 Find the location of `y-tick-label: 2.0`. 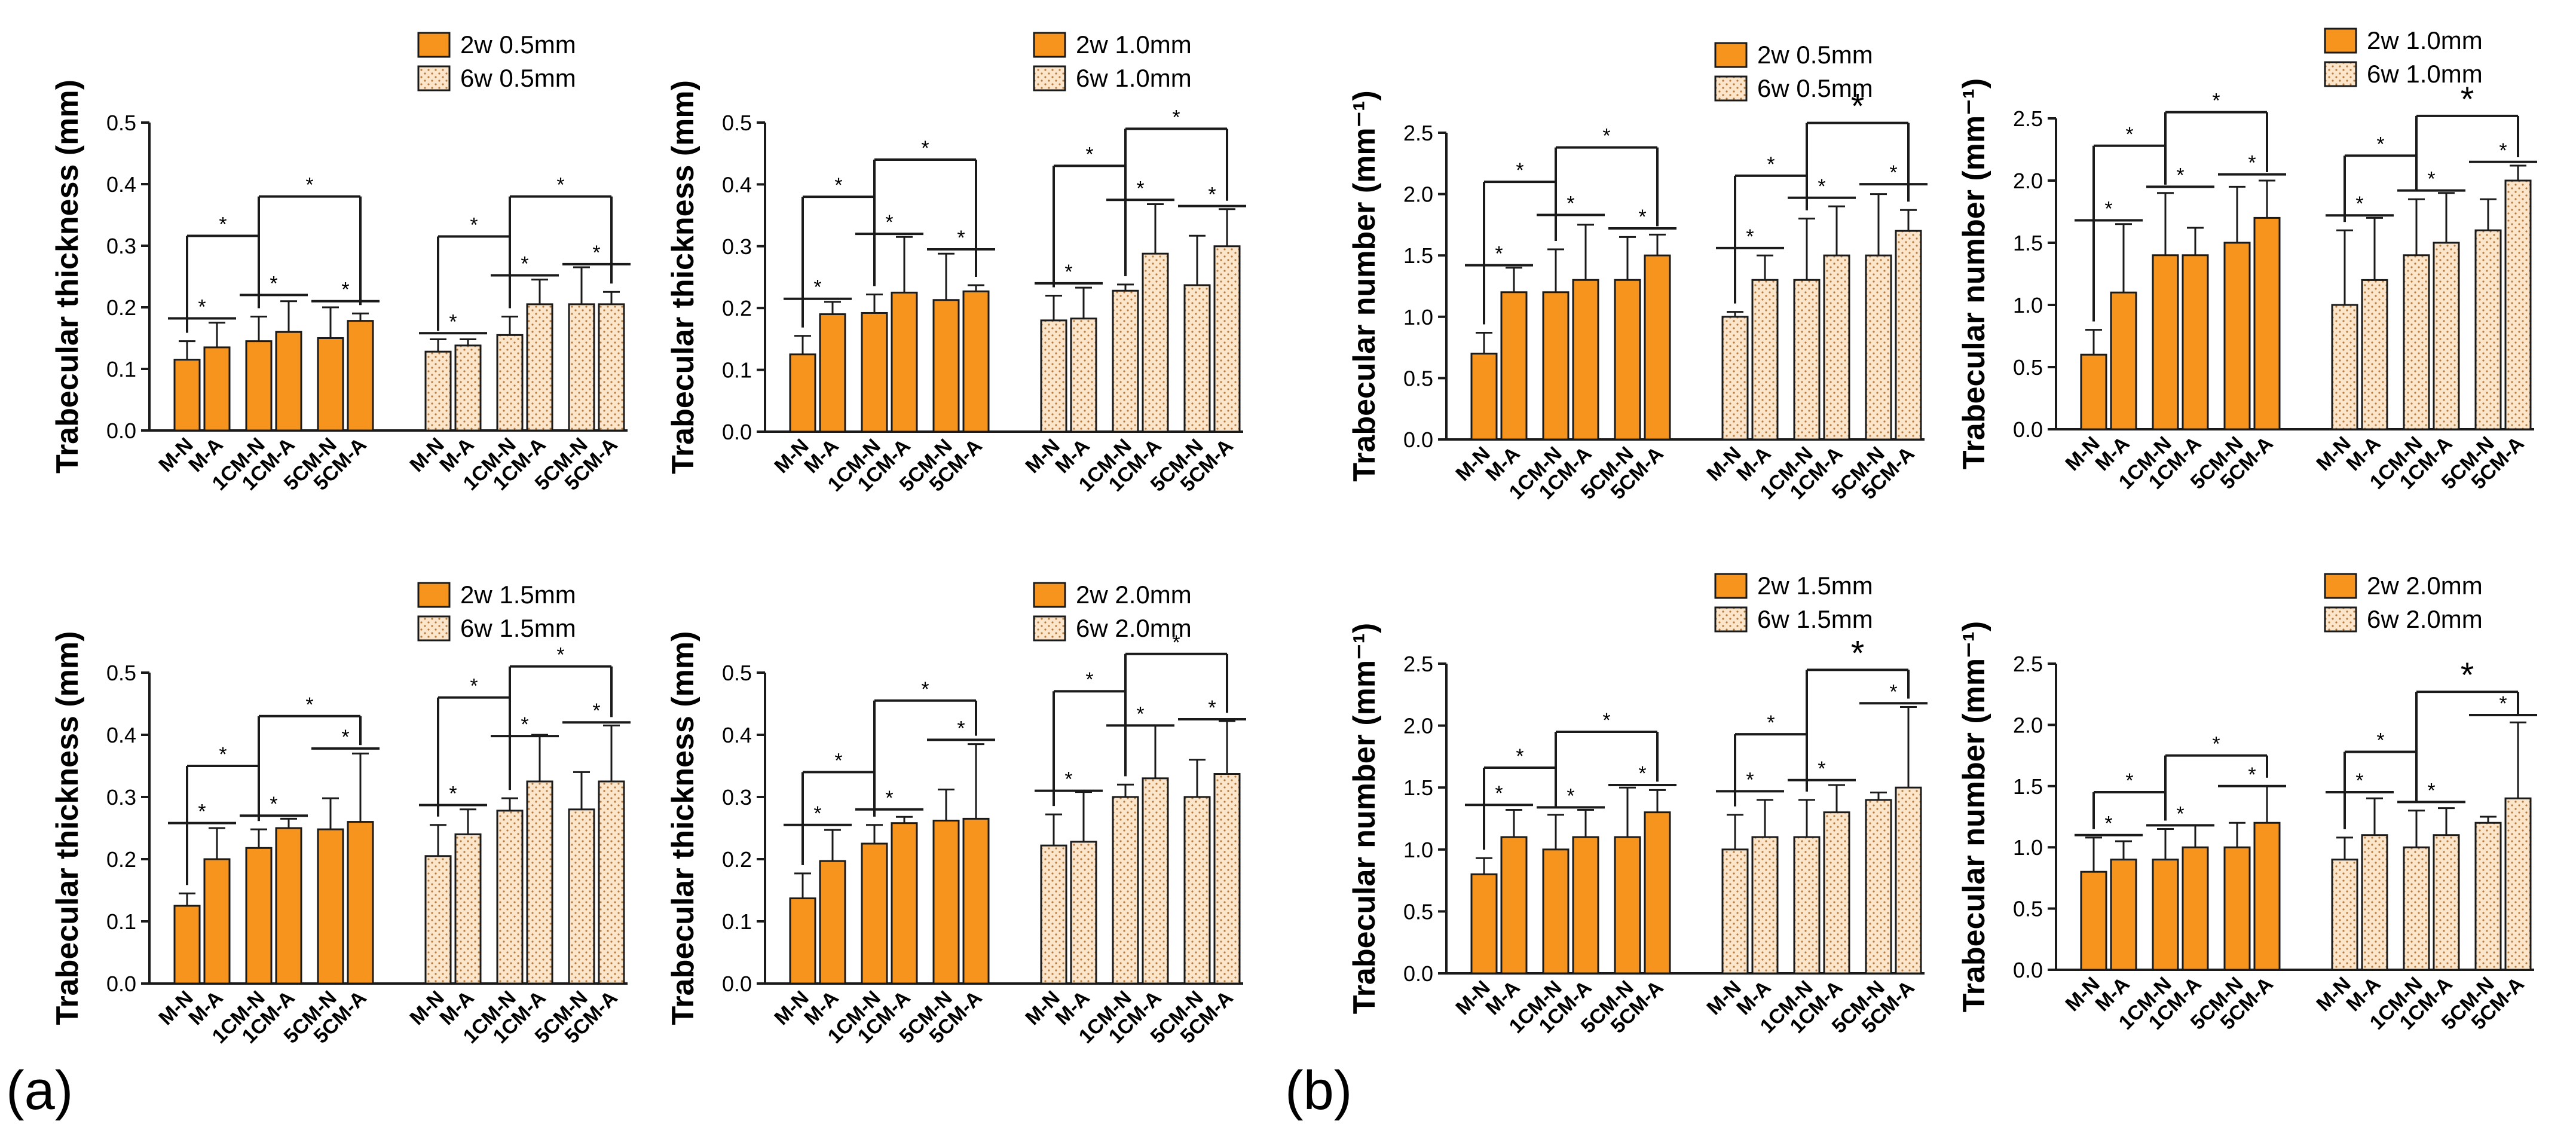

y-tick-label: 2.0 is located at coordinates (1418, 726).